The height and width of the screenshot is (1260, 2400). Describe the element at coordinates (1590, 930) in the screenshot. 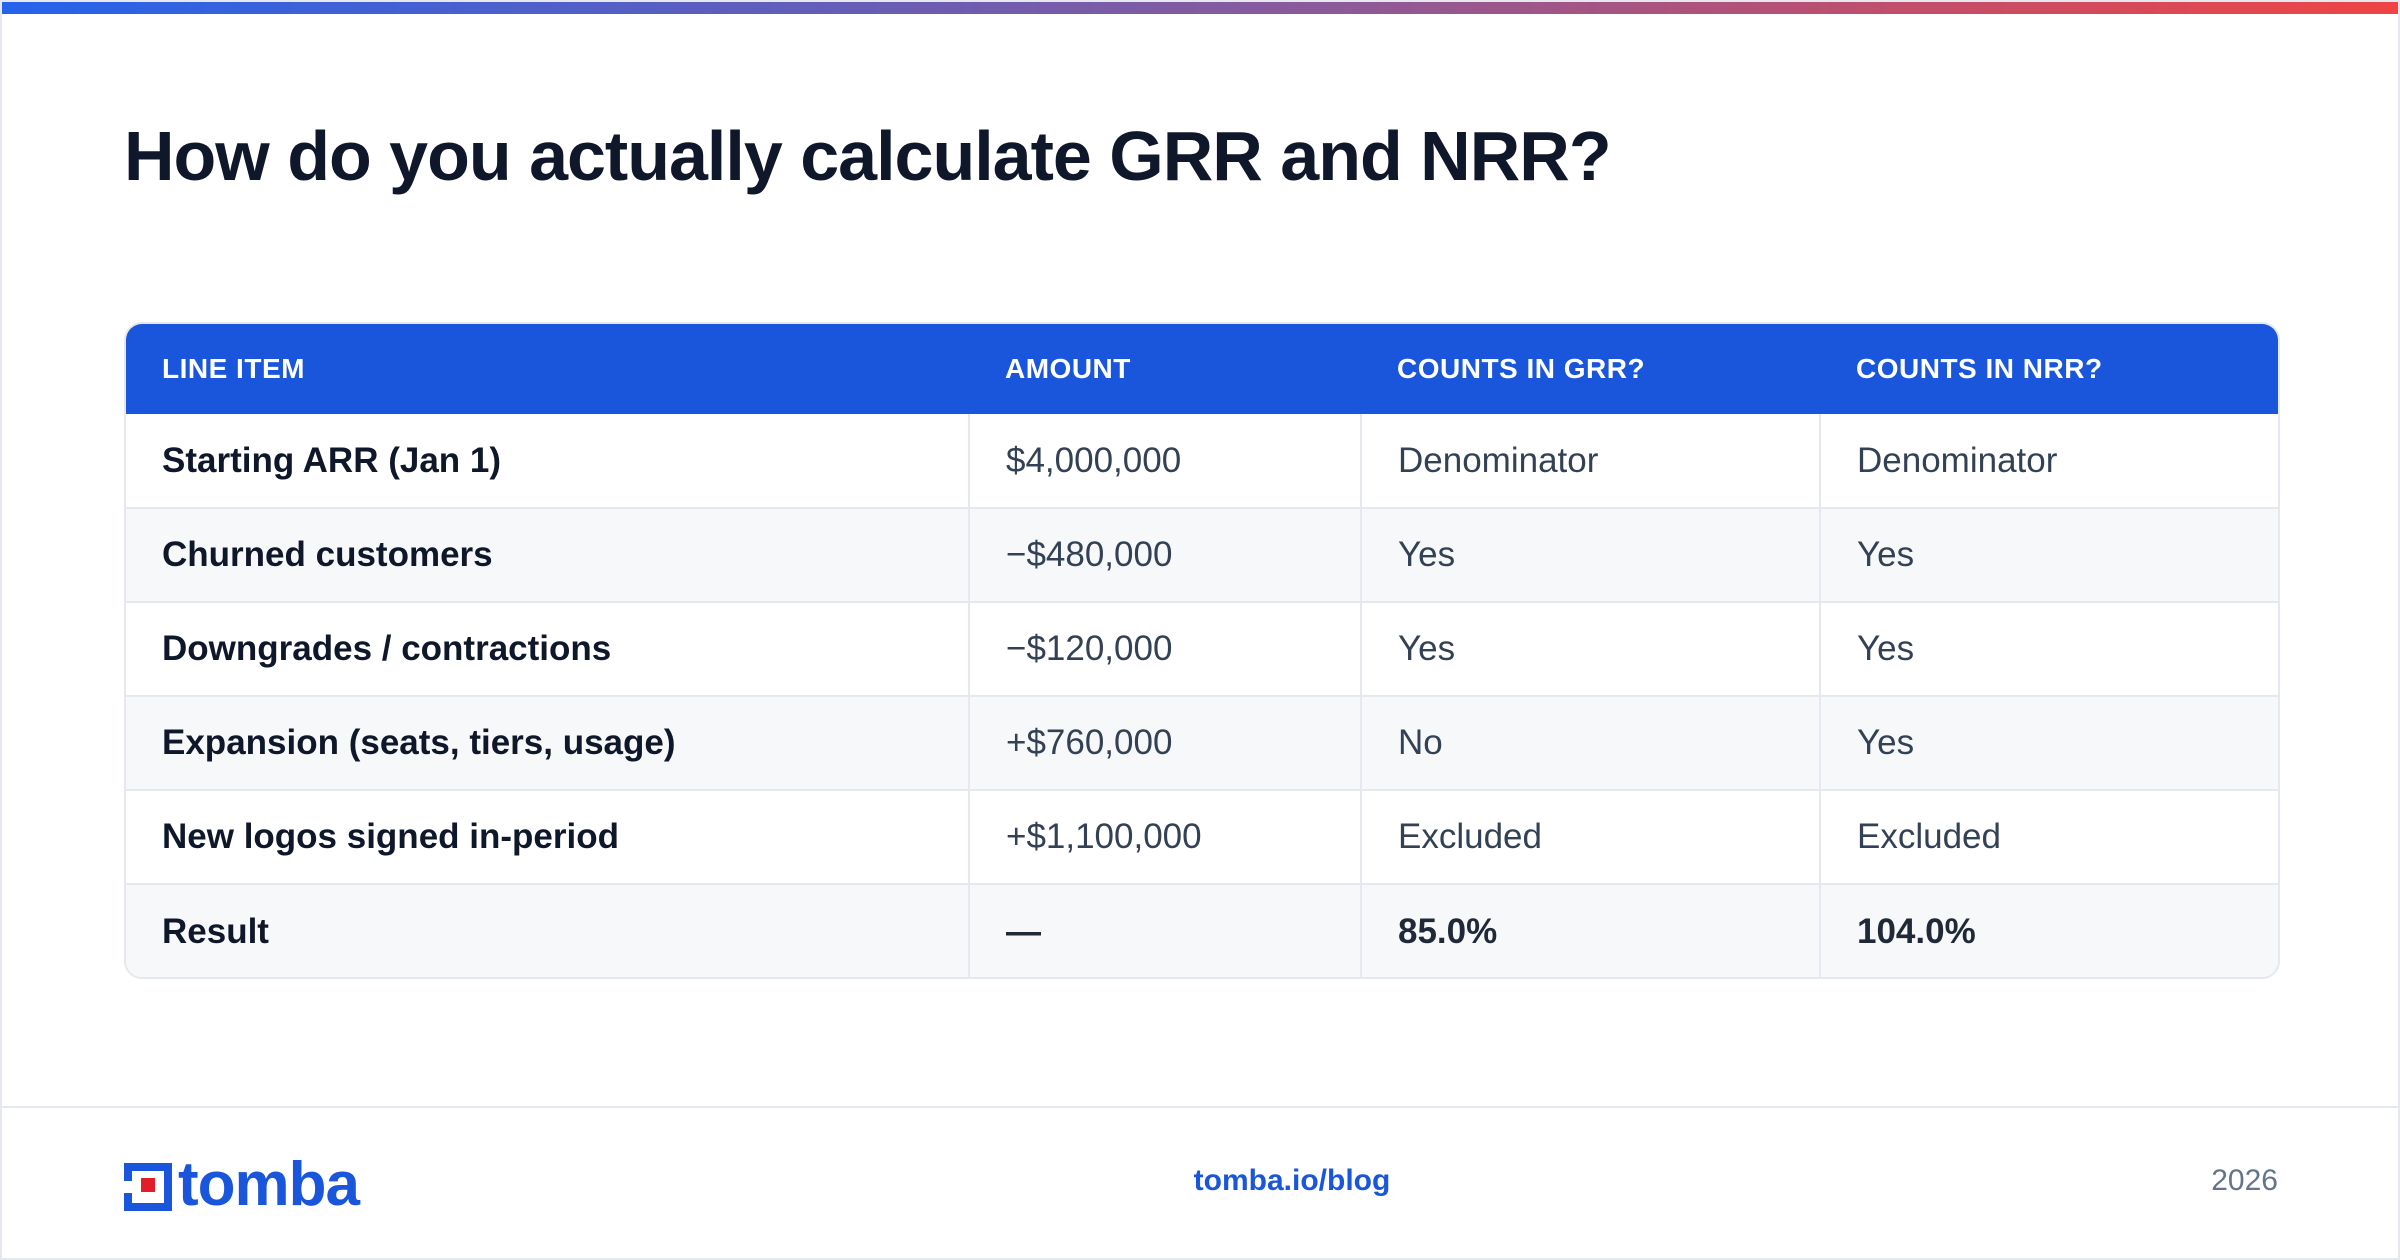

I see `cell-grr-result: 85.0%` at that location.